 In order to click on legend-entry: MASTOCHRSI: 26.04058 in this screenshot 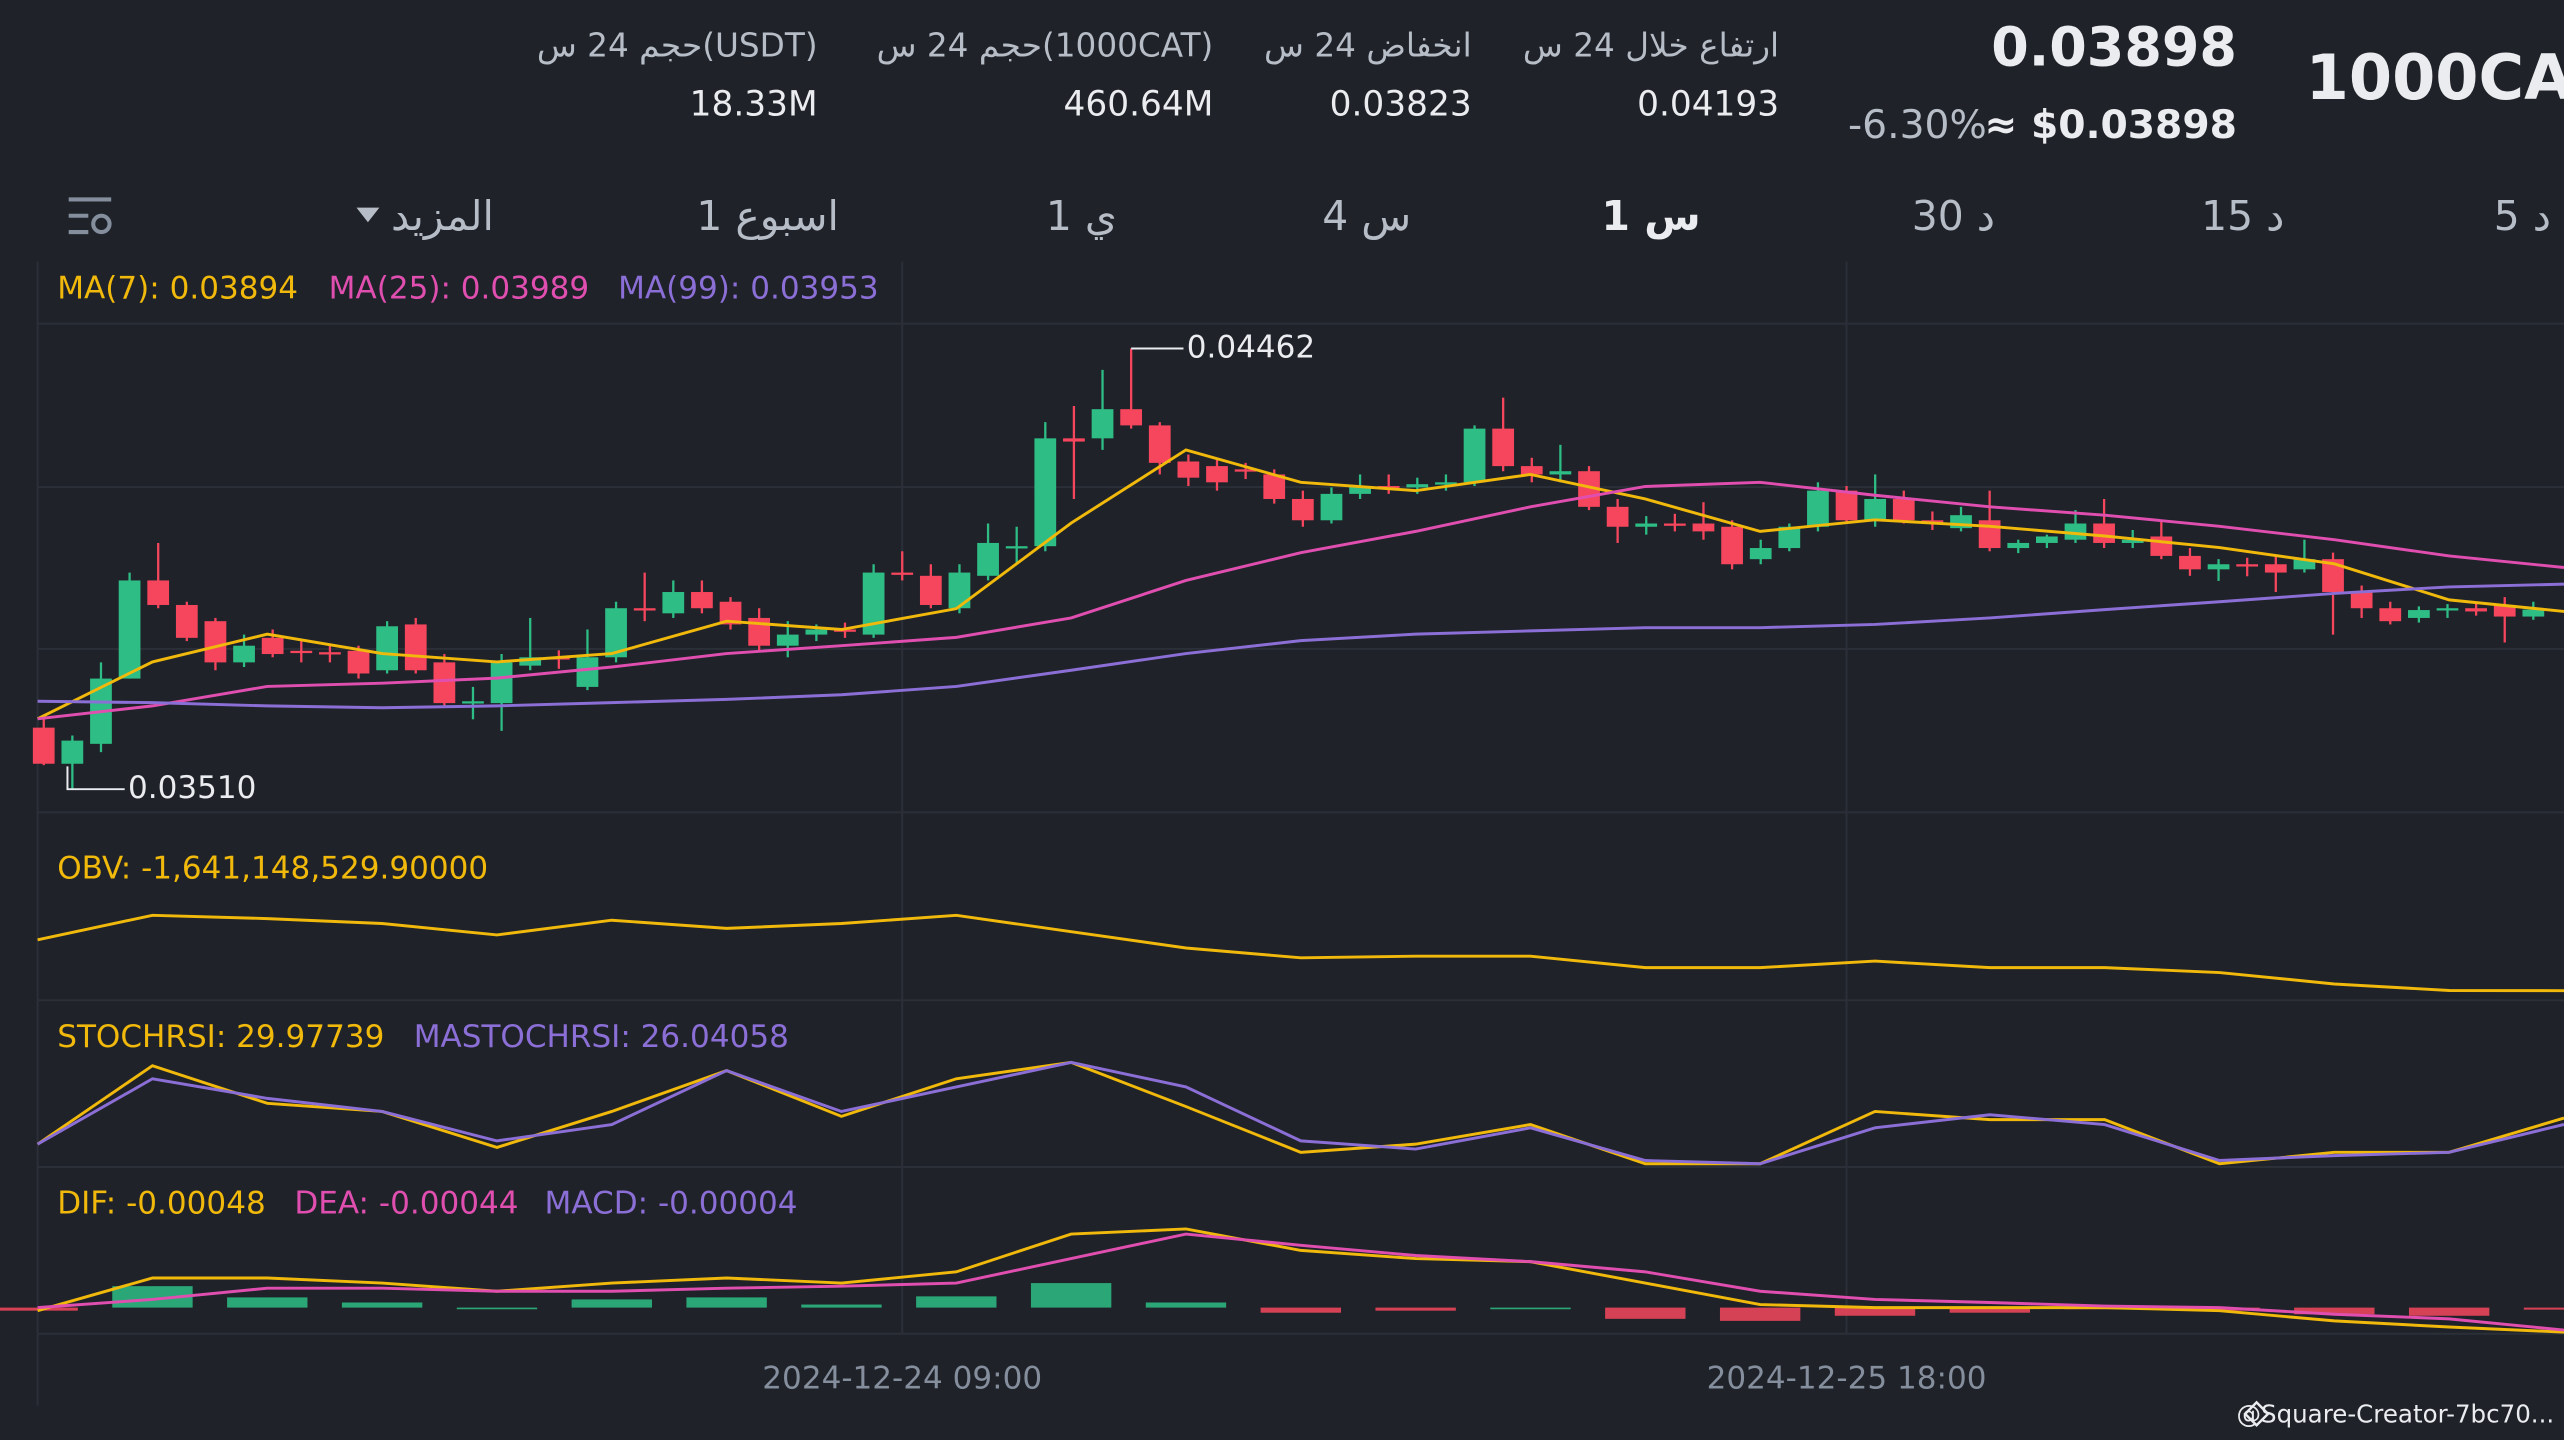, I will do `click(601, 1037)`.